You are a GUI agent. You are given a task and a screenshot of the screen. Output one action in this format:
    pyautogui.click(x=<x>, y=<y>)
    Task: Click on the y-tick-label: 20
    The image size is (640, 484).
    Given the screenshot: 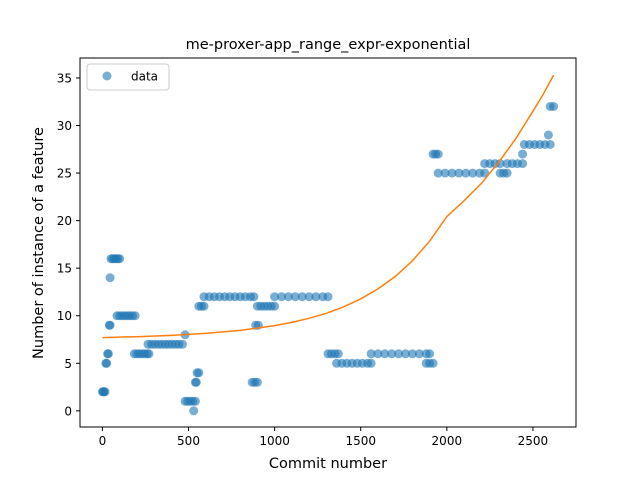 What is the action you would take?
    pyautogui.click(x=64, y=221)
    